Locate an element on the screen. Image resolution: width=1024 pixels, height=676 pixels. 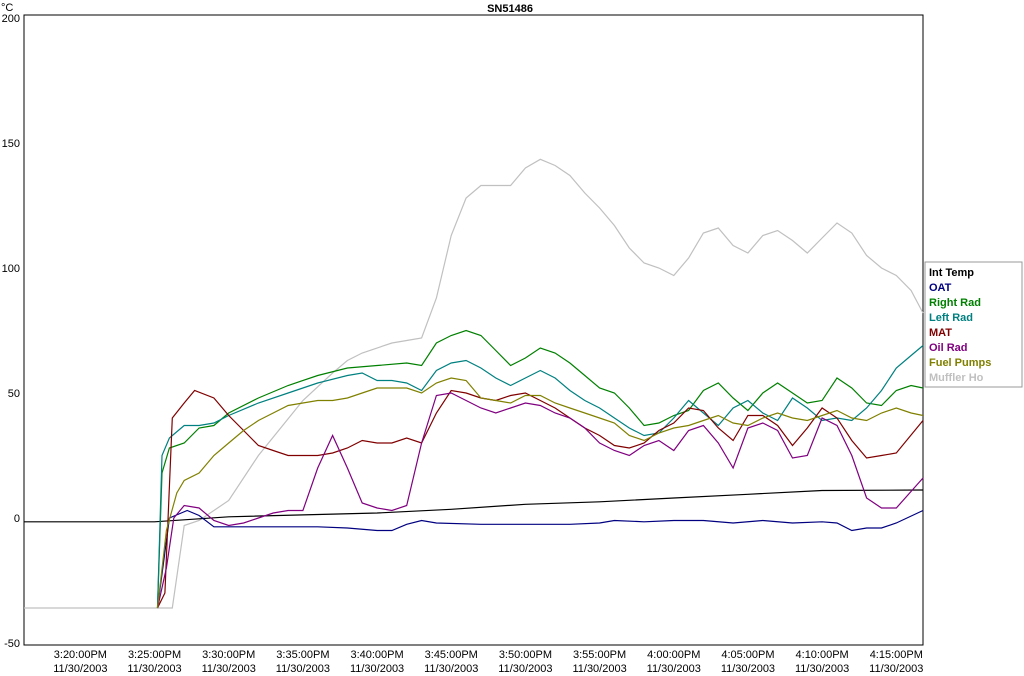
series-line-int-temp is located at coordinates (474, 506).